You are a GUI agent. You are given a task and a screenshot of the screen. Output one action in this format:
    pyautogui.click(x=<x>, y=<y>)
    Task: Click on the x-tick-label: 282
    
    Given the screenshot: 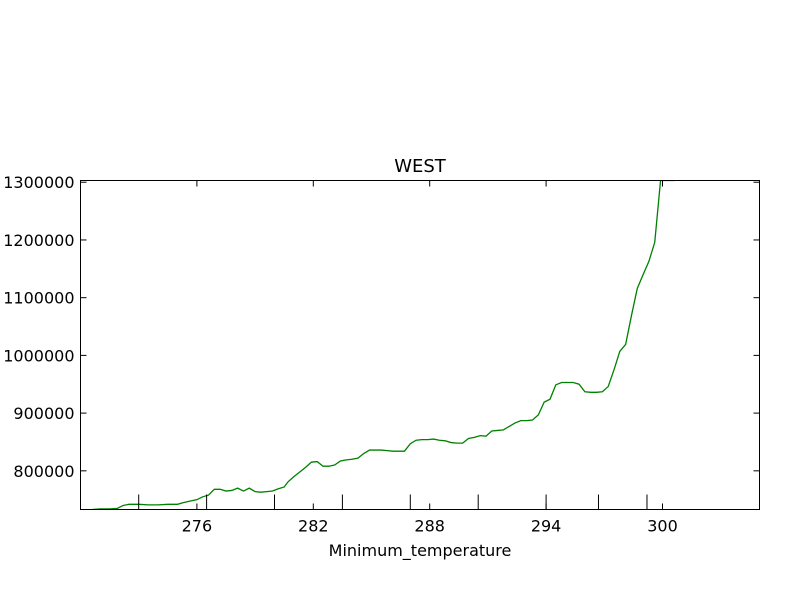 What is the action you would take?
    pyautogui.click(x=313, y=526)
    